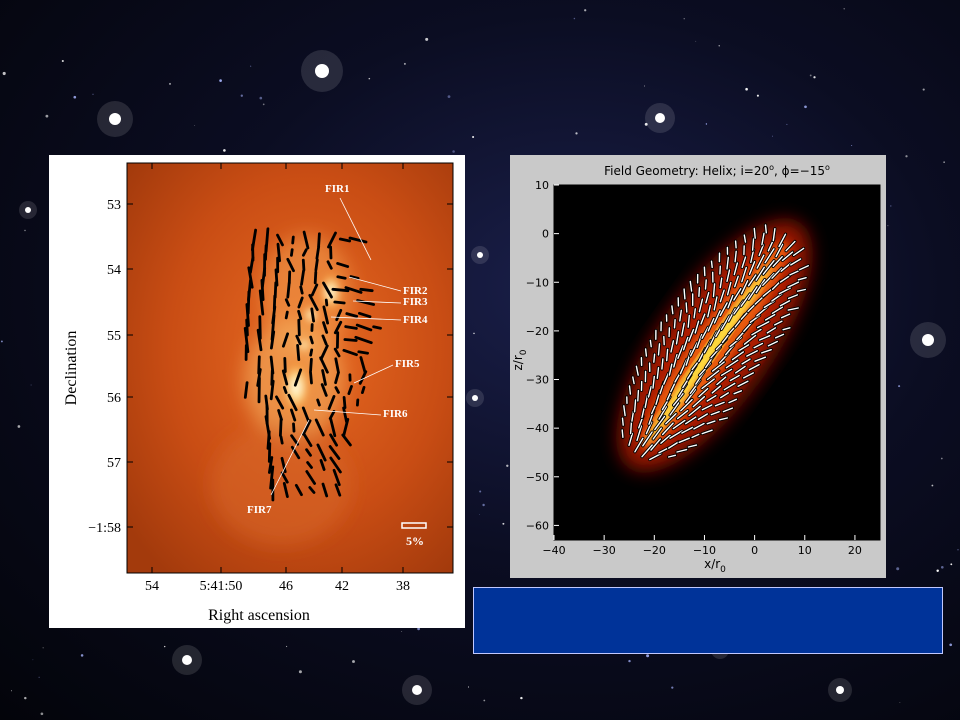 The image size is (960, 720). I want to click on source-leader-line, so click(375, 284).